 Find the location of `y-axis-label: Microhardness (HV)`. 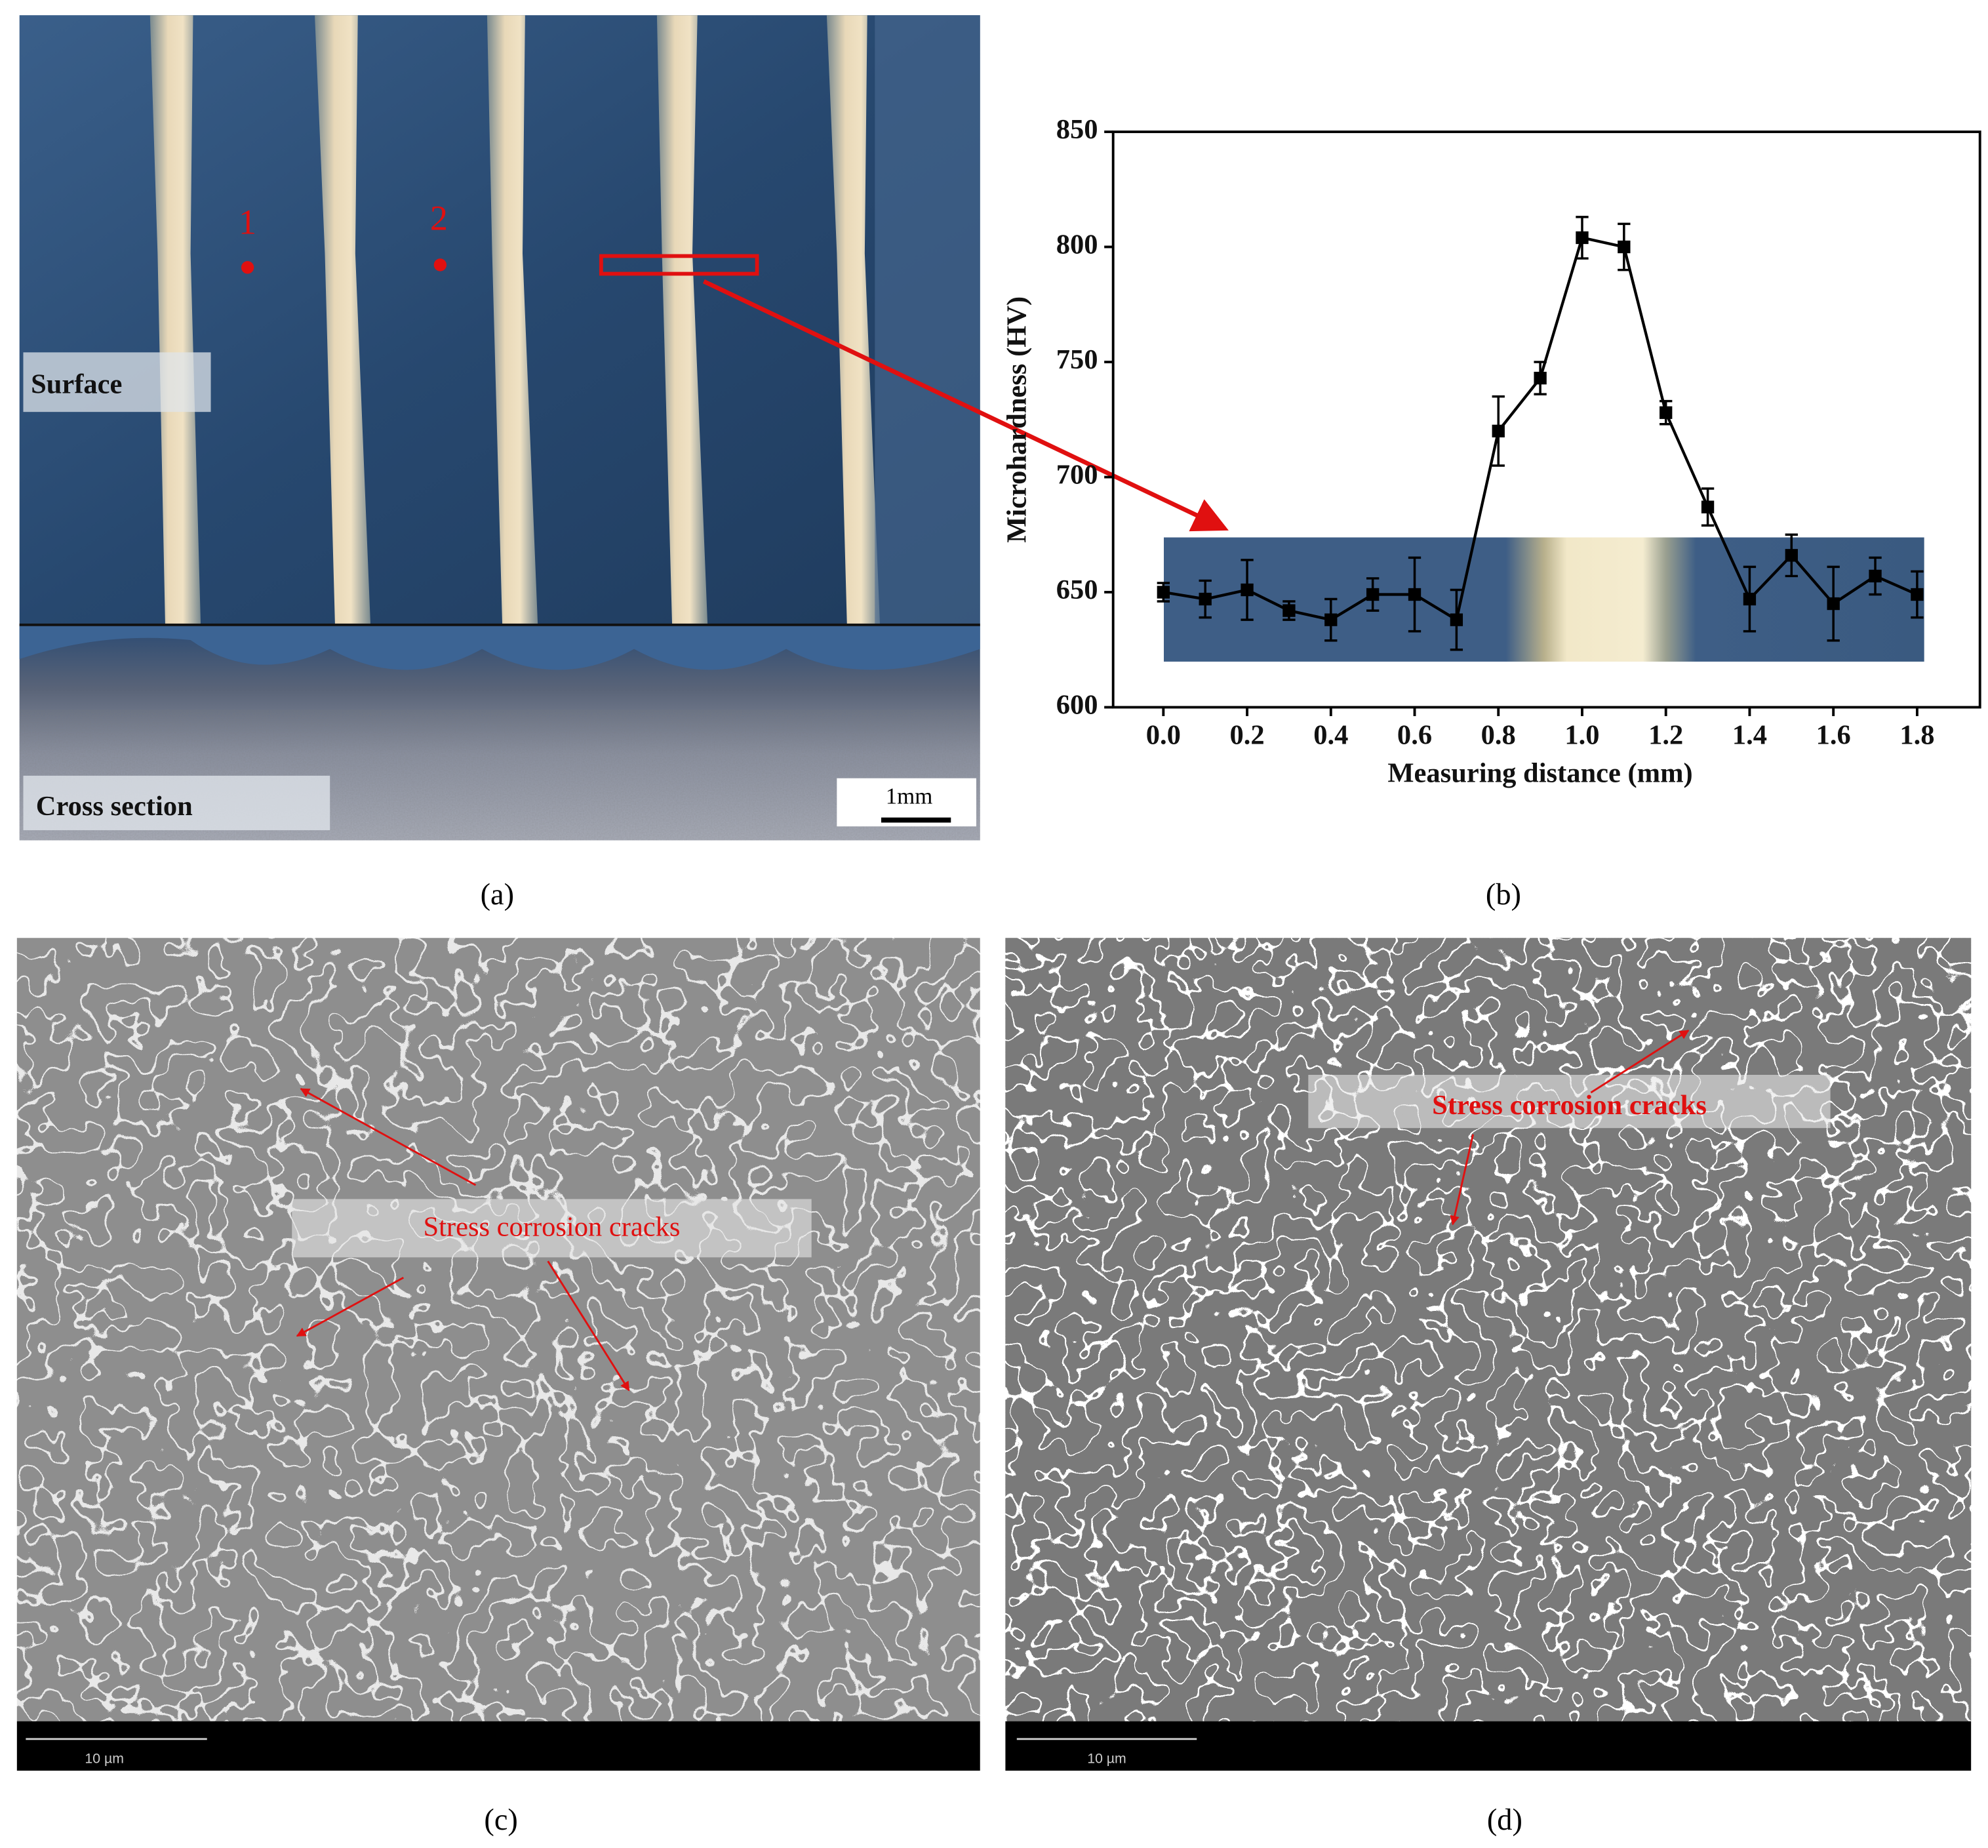

y-axis-label: Microhardness (HV) is located at coordinates (1016, 419).